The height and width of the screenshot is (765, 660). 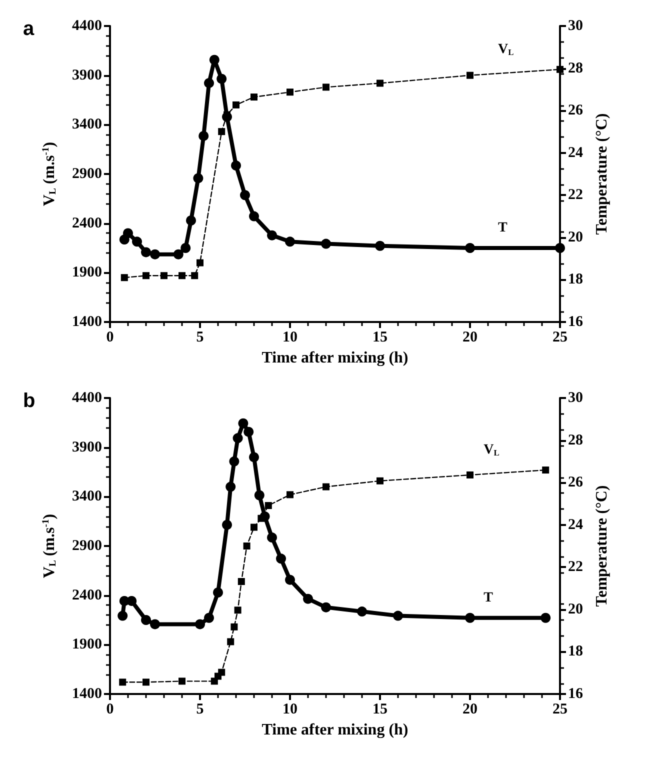 I want to click on y-tick-label: 1900, so click(x=87, y=644).